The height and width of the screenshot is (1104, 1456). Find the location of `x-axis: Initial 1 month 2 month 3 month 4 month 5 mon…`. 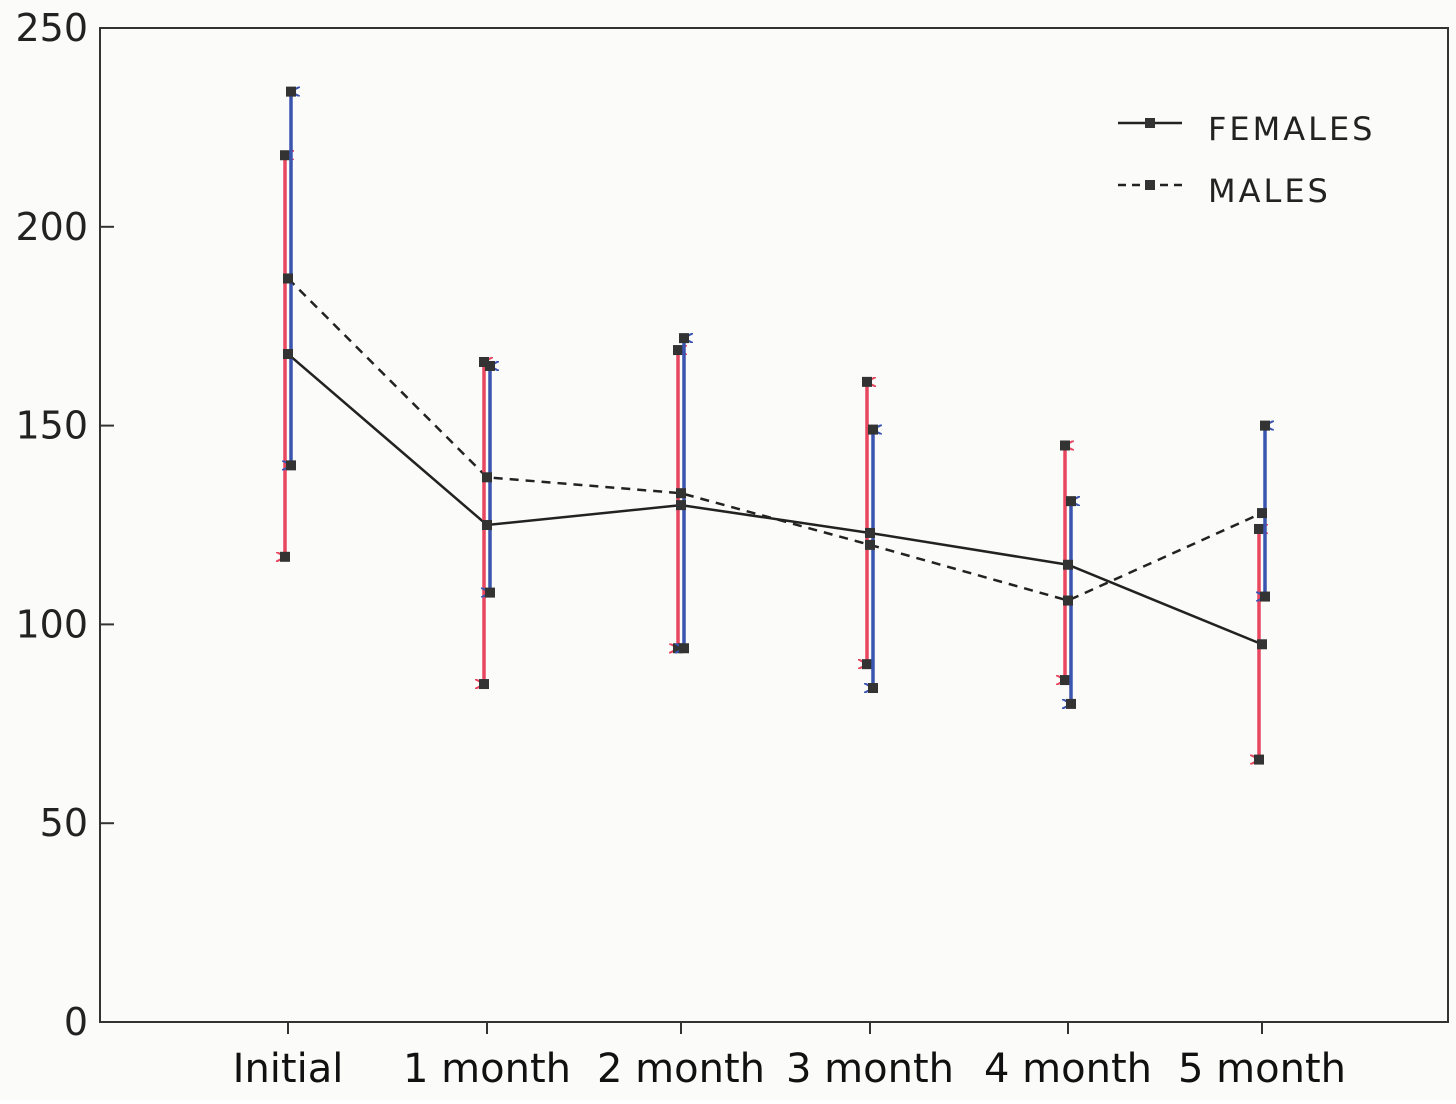

x-axis: Initial 1 month 2 month 3 month 4 month 5 mon… is located at coordinates (789, 1057).